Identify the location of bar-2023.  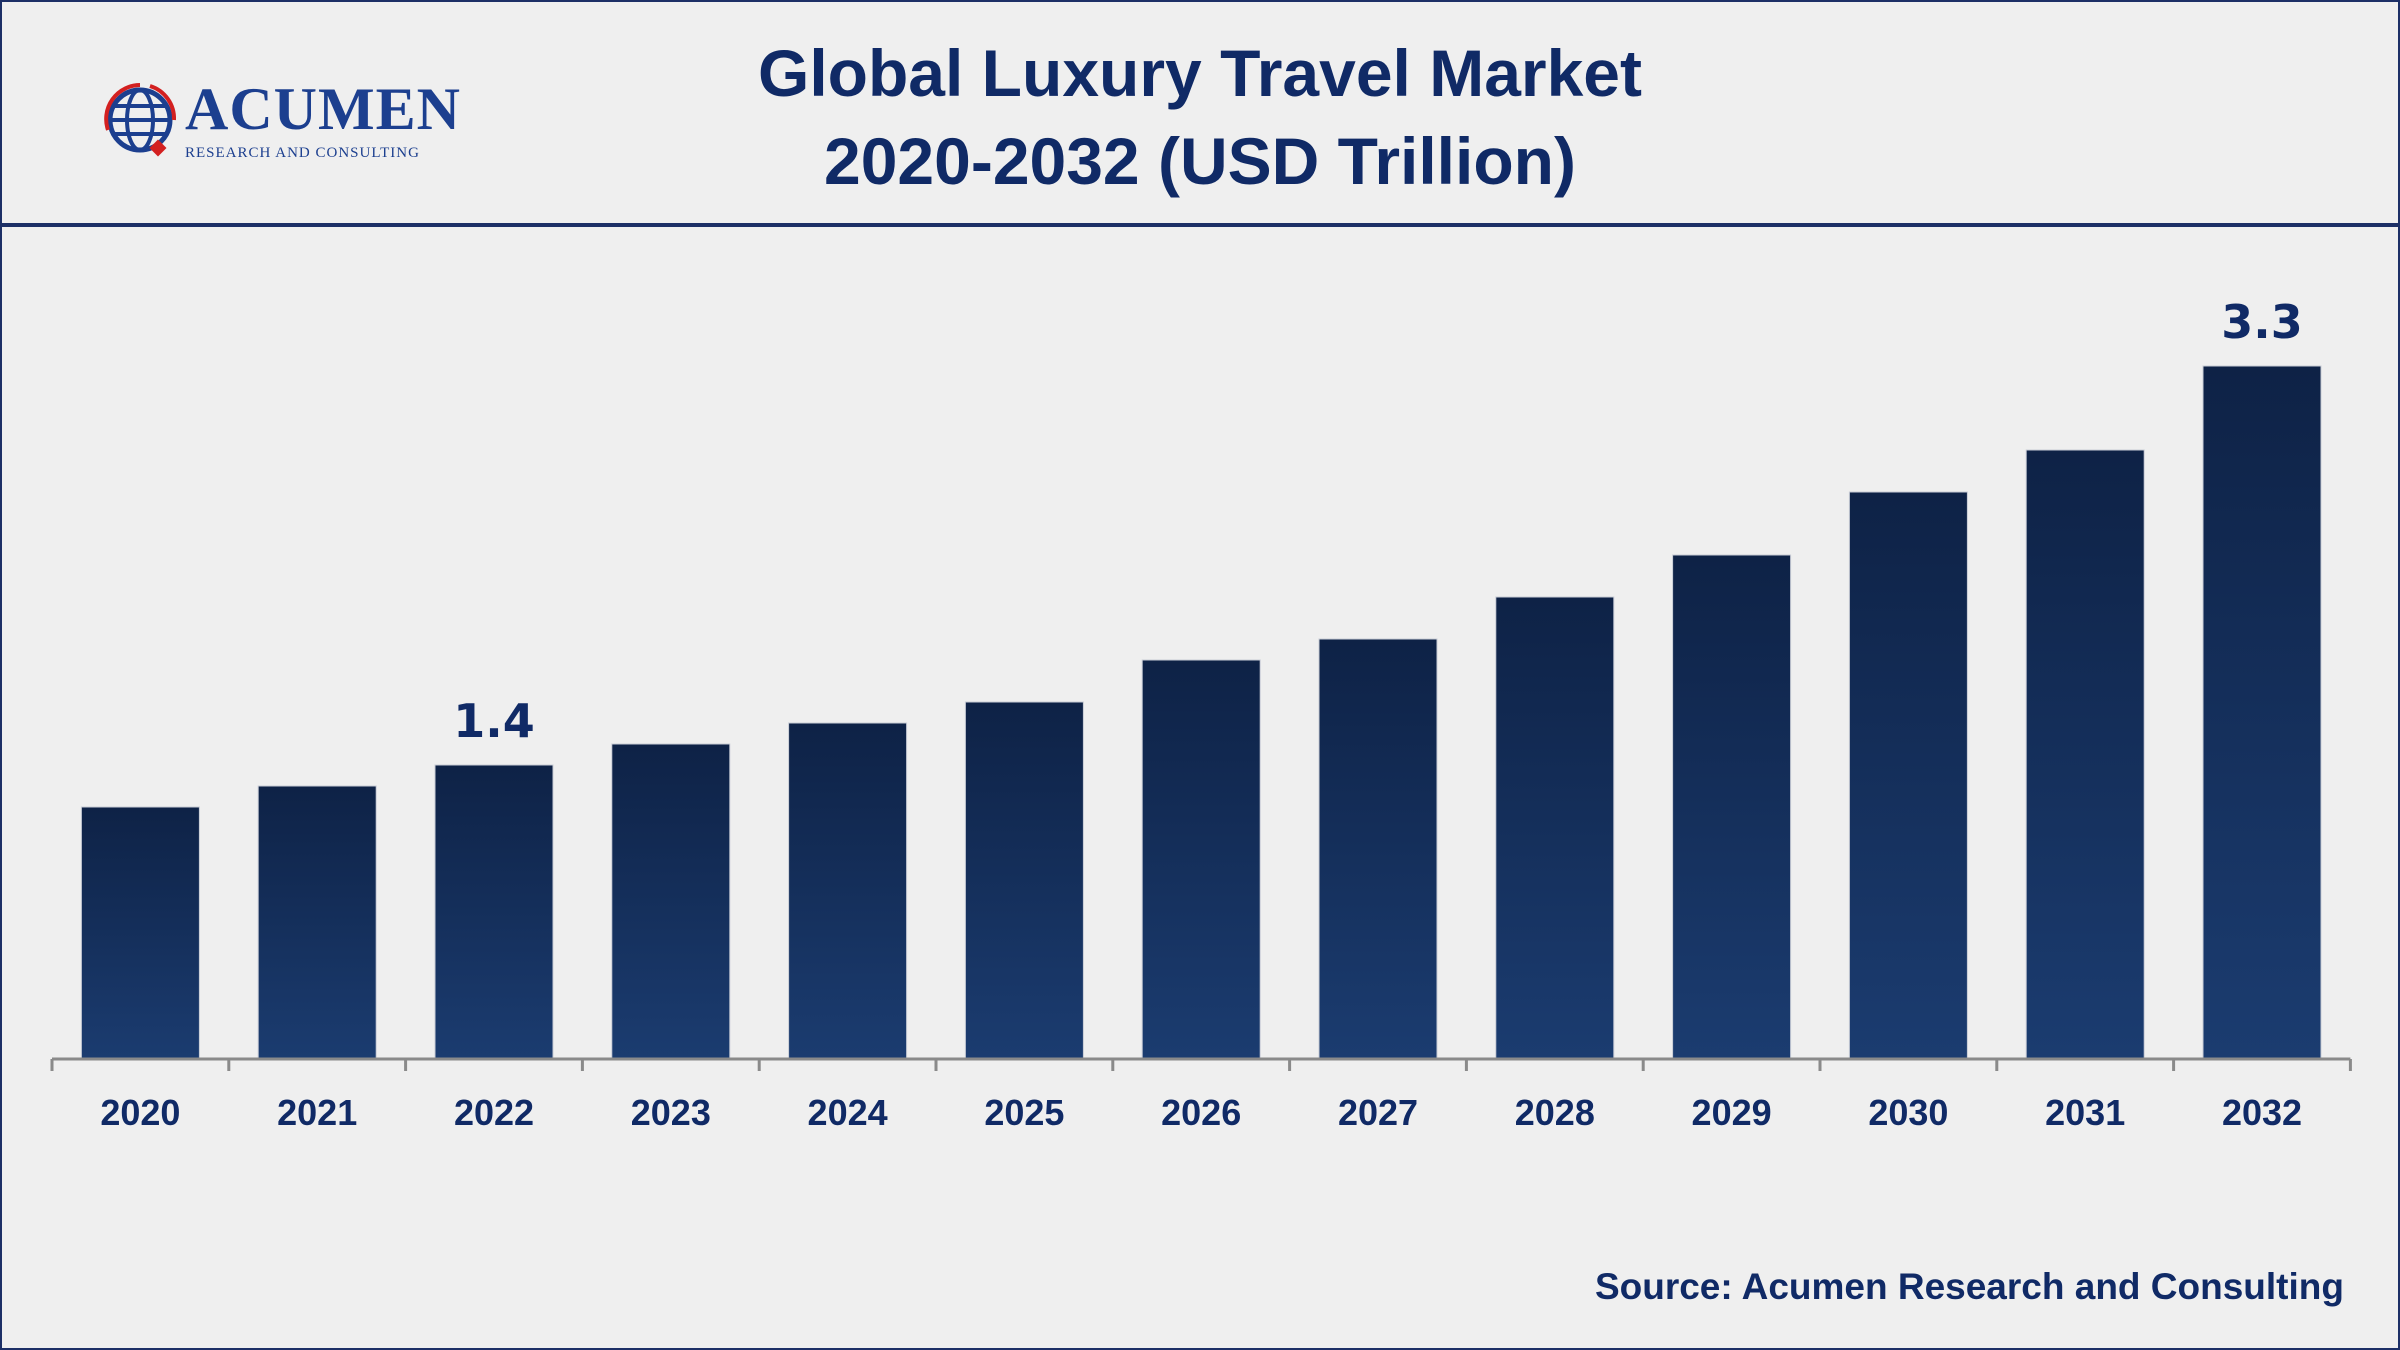
(671, 901).